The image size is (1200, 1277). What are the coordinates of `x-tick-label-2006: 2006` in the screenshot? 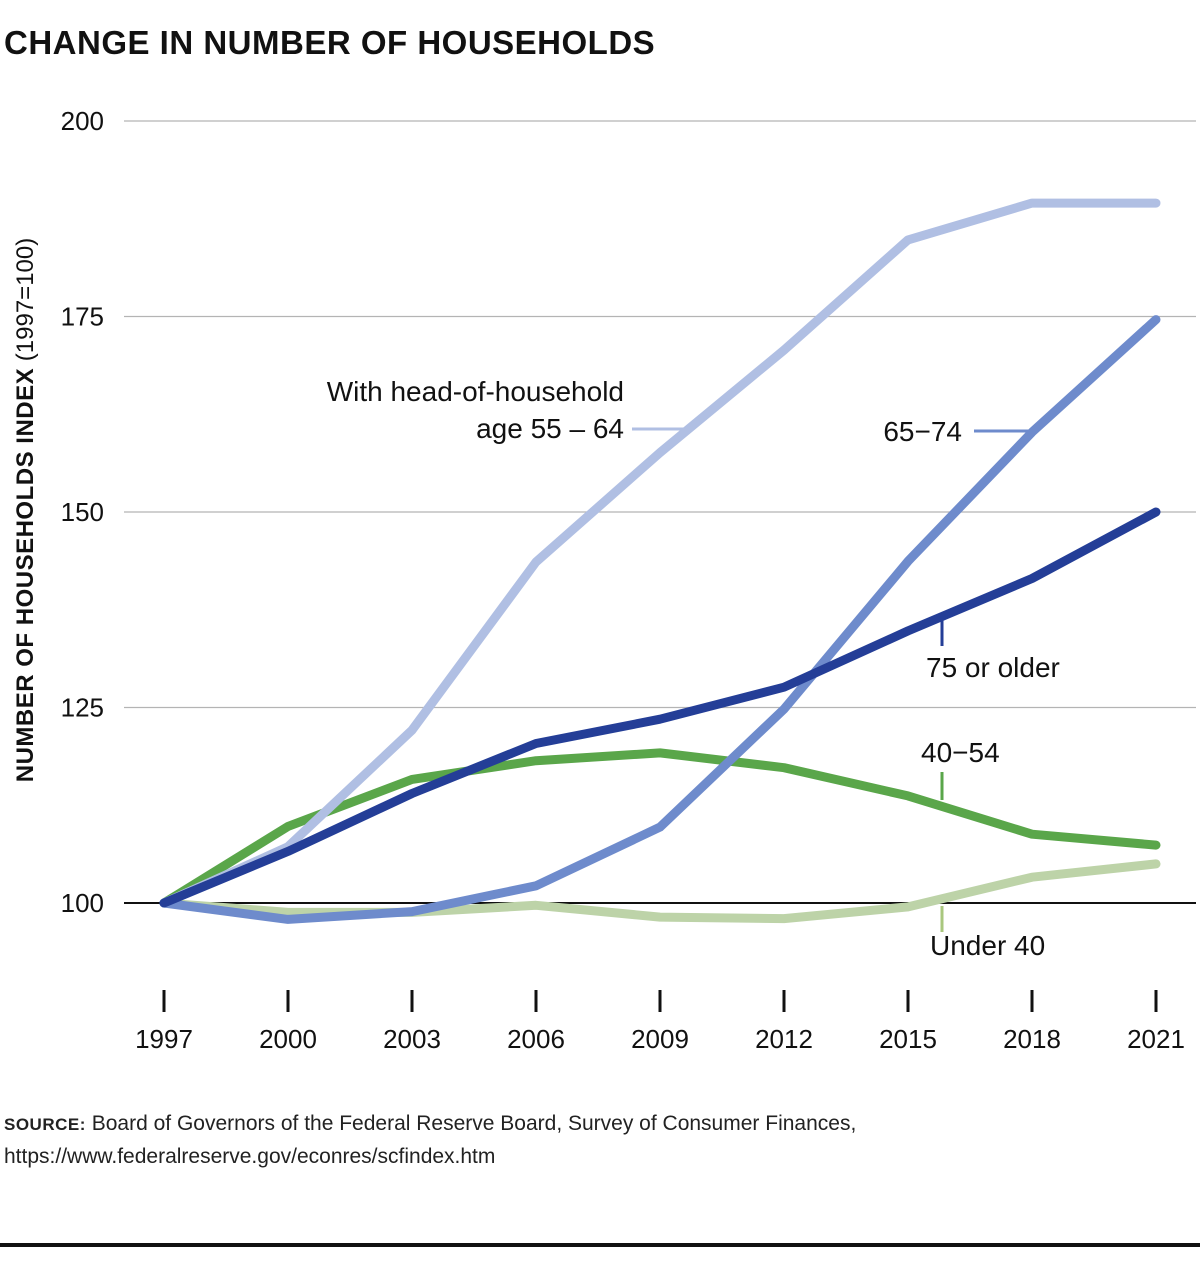 It's located at (536, 1039).